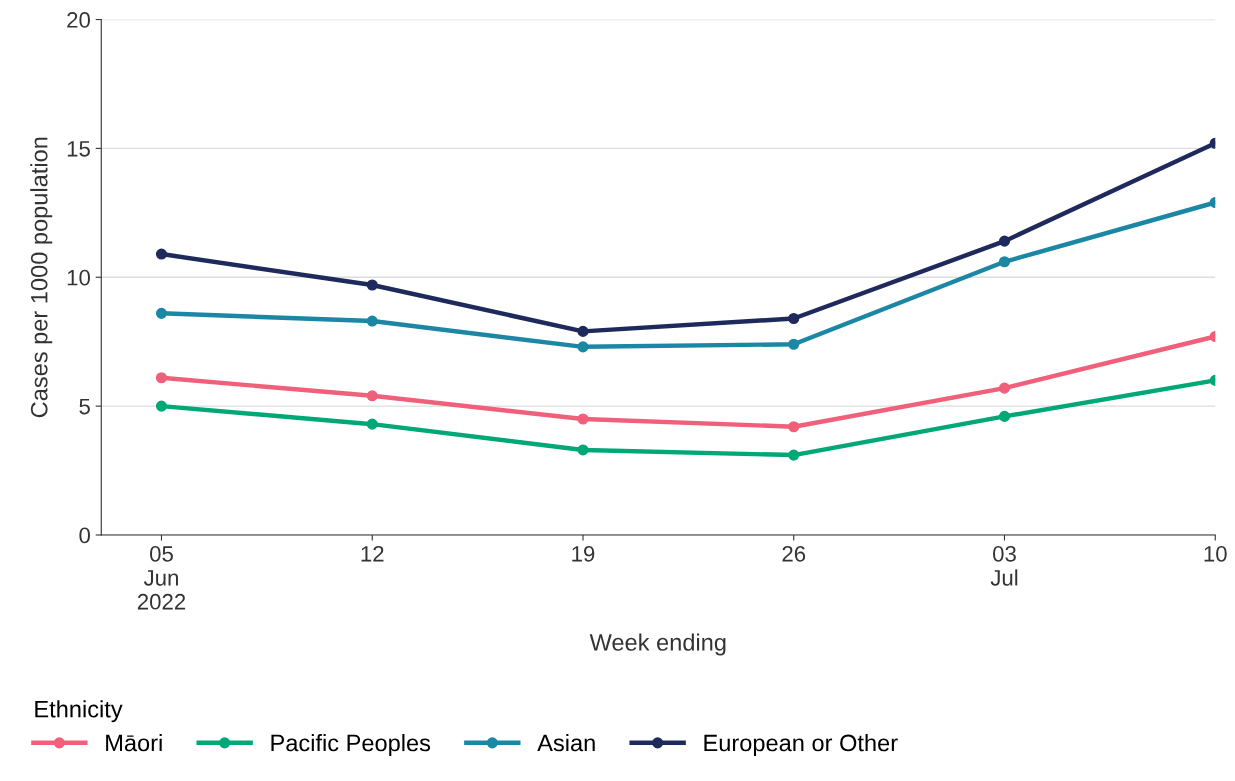 The height and width of the screenshot is (781, 1235). What do you see at coordinates (794, 553) in the screenshot?
I see `x-tick-label: 26` at bounding box center [794, 553].